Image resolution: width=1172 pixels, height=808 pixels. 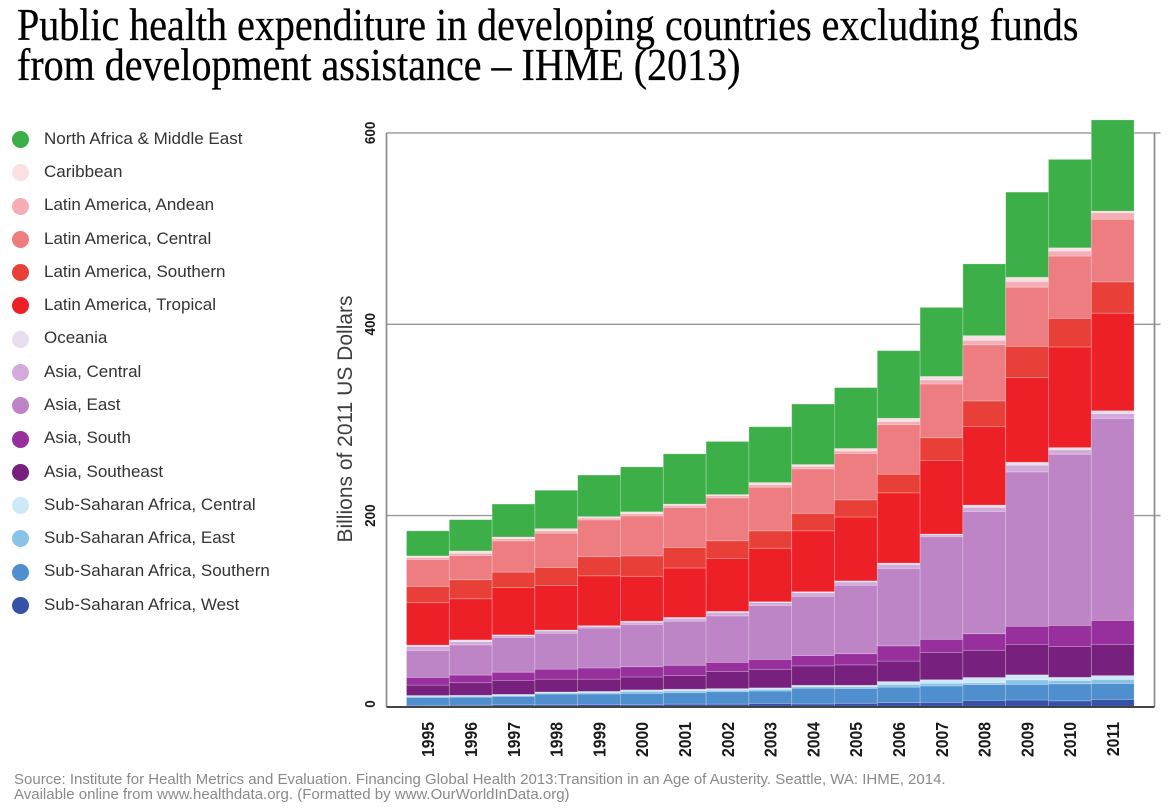 I want to click on svg-text: 400, so click(x=370, y=324).